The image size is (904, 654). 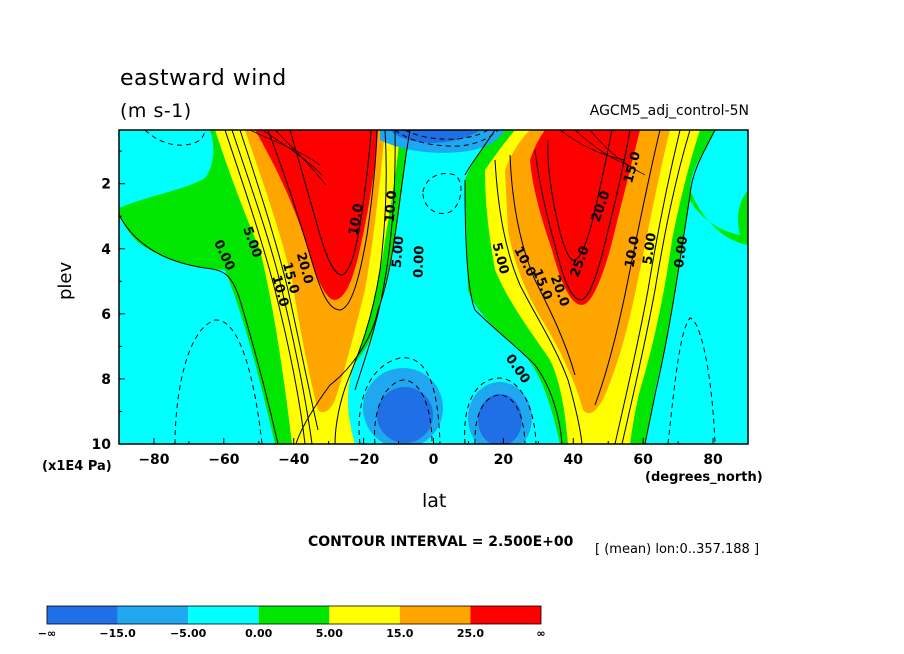 What do you see at coordinates (363, 460) in the screenshot?
I see `x-tick-label: −20` at bounding box center [363, 460].